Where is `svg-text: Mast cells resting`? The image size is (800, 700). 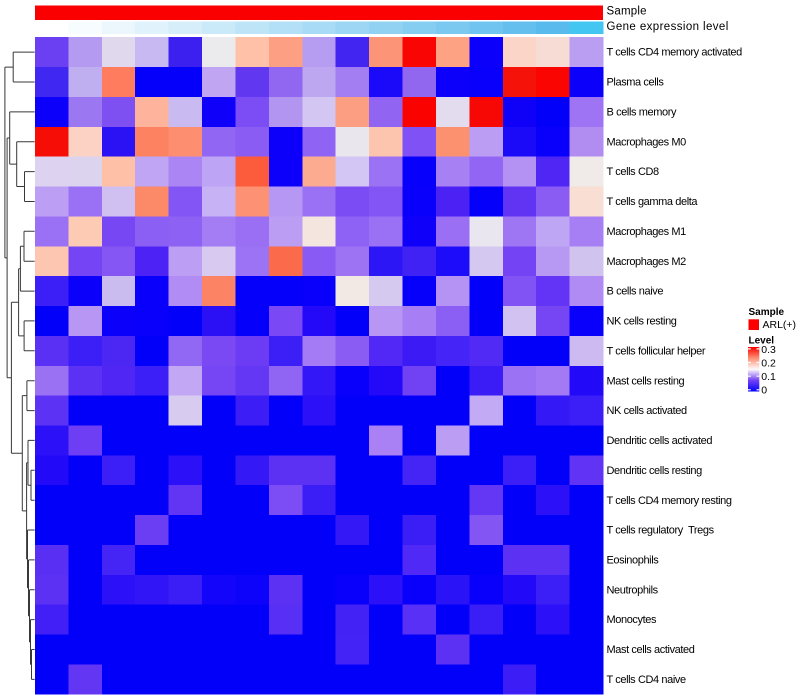 svg-text: Mast cells resting is located at coordinates (646, 381).